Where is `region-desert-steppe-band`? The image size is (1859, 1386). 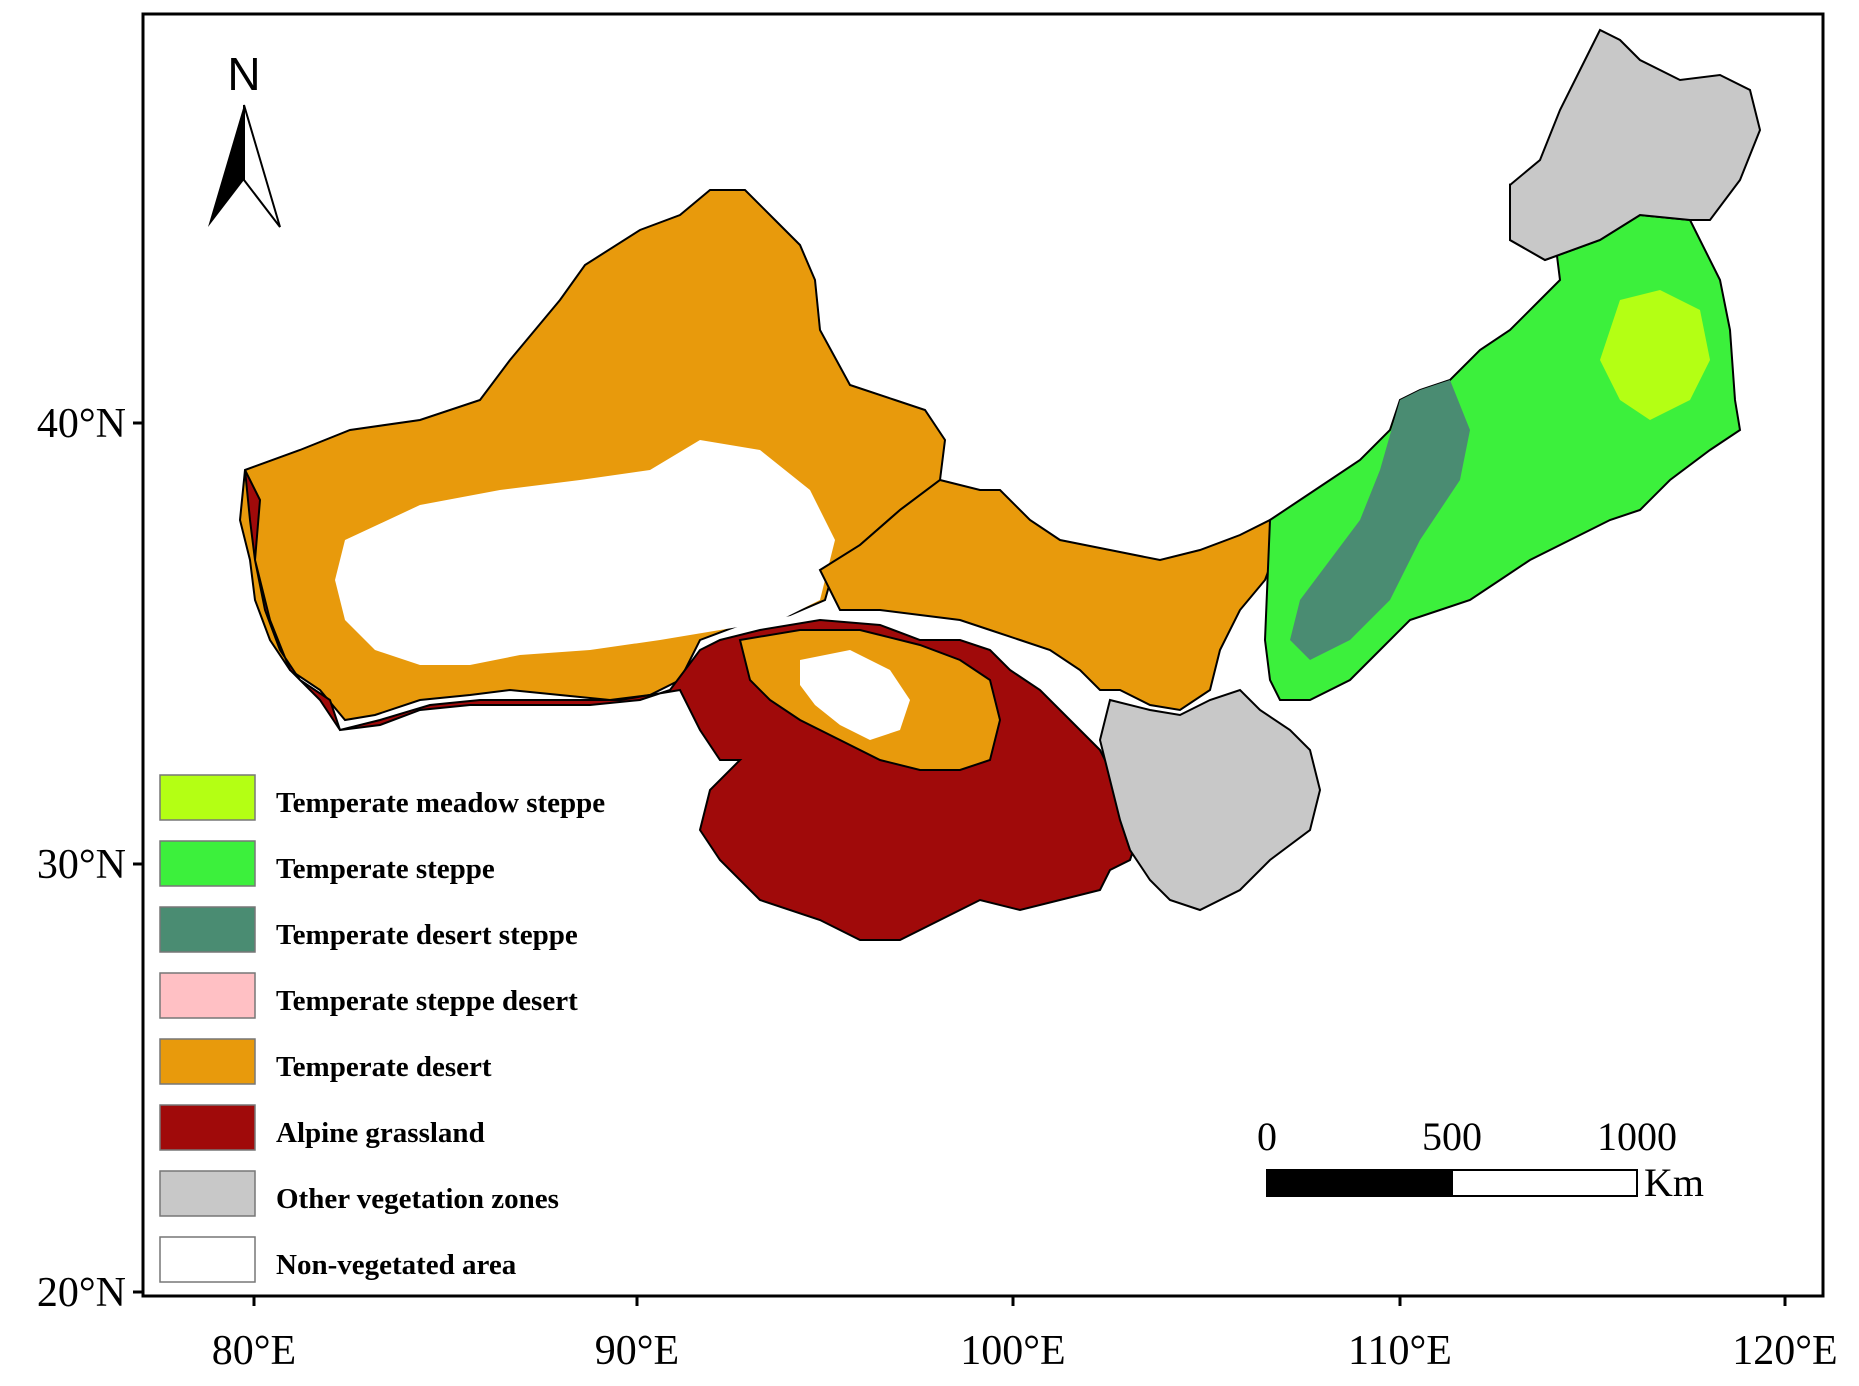 region-desert-steppe-band is located at coordinates (1380, 520).